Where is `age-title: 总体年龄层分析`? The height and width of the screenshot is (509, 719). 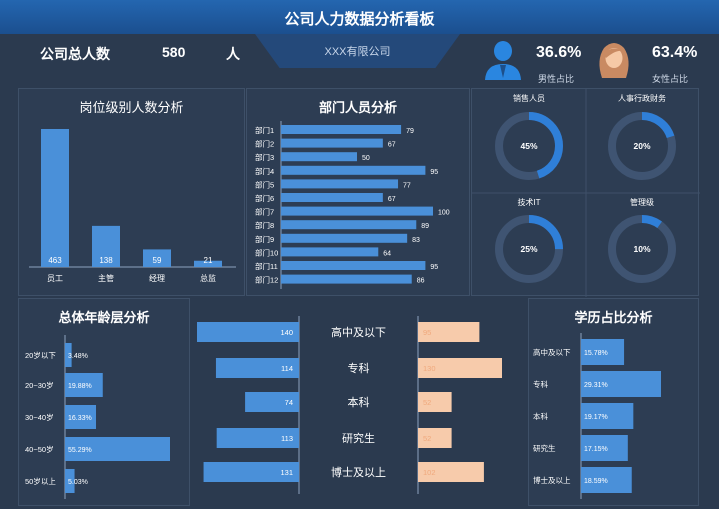
age-title: 总体年龄层分析 is located at coordinates (104, 317).